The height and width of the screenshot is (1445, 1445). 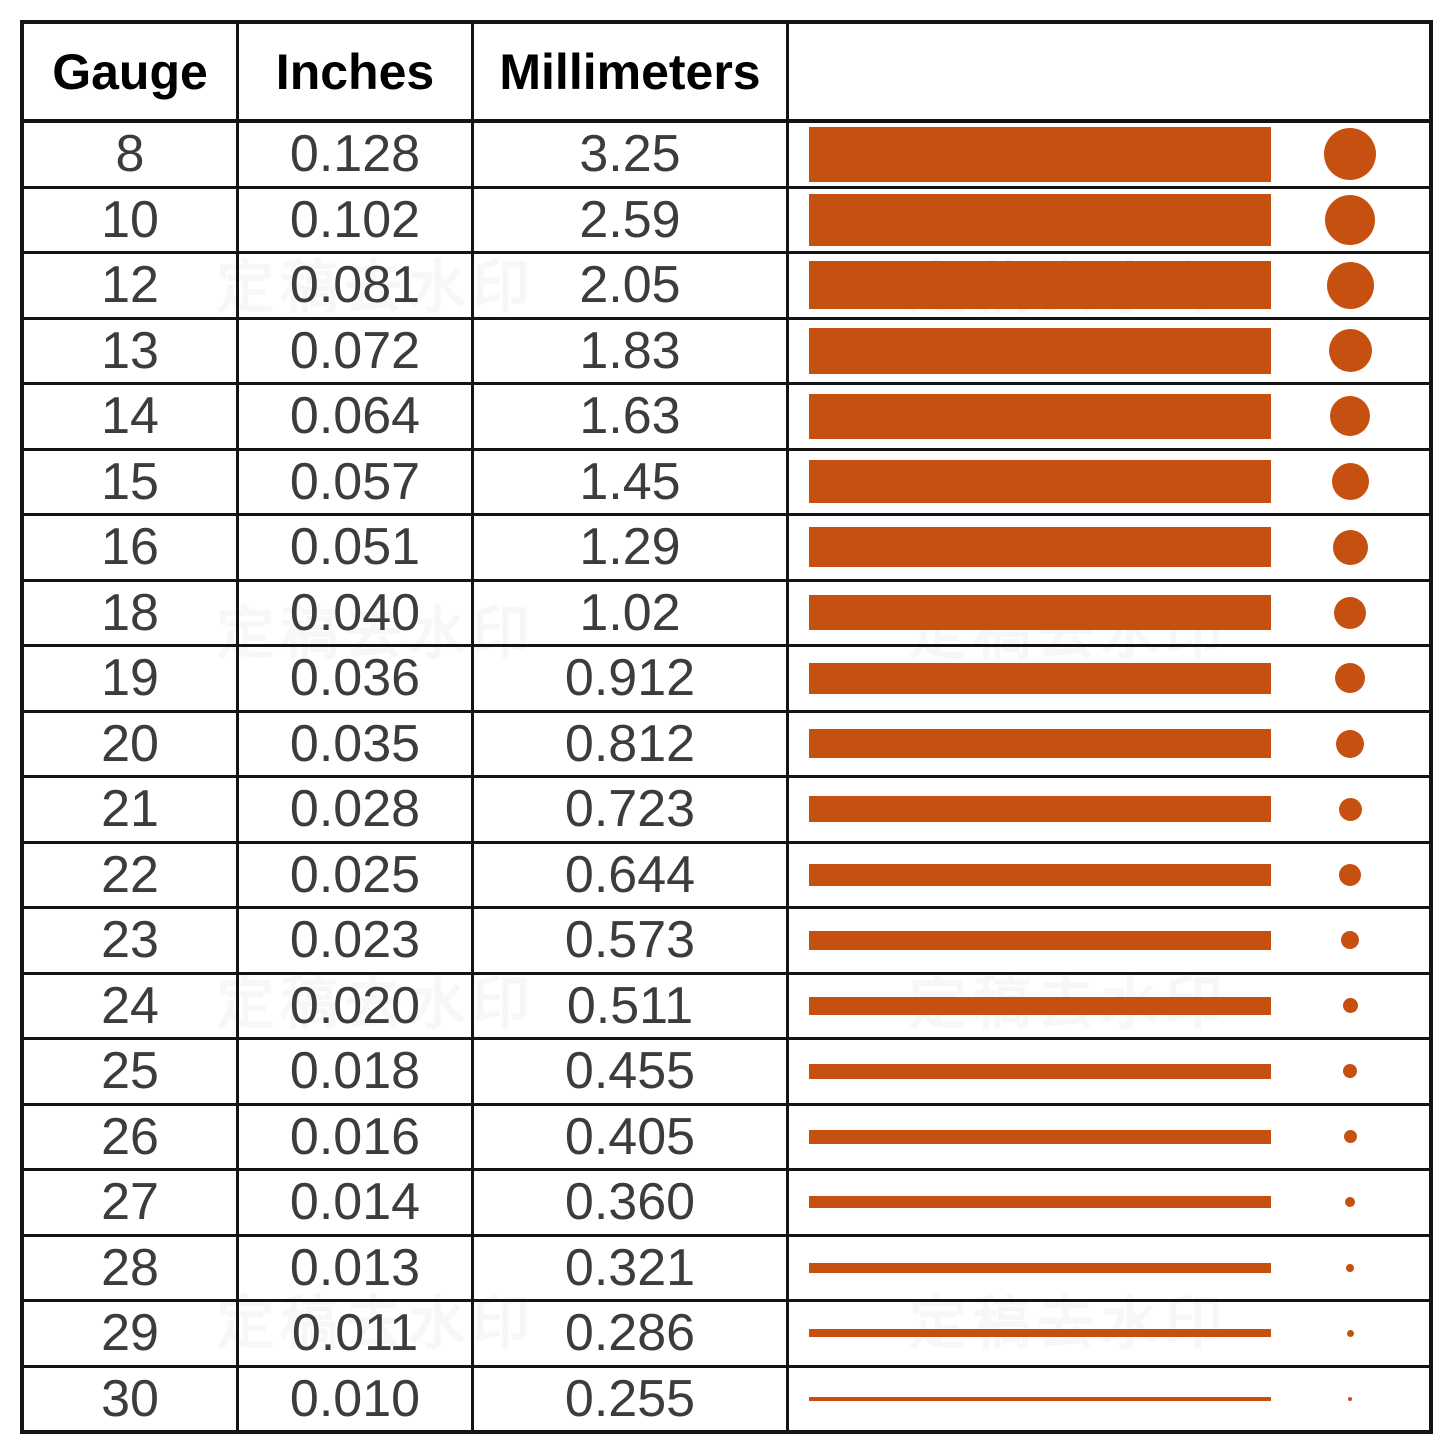 I want to click on inches-cell: 0.064, so click(x=356, y=416).